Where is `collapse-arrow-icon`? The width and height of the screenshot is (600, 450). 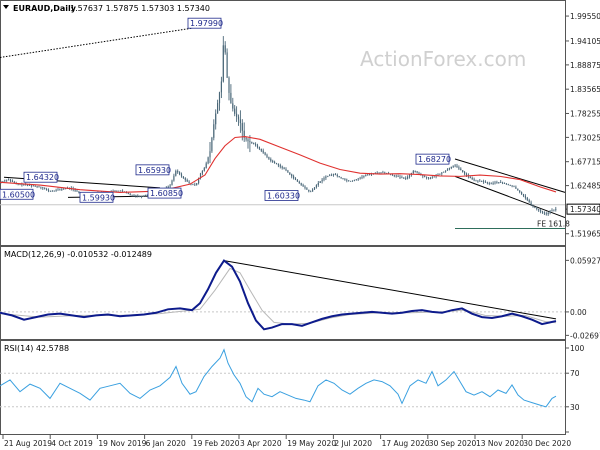 collapse-arrow-icon is located at coordinates (6, 7).